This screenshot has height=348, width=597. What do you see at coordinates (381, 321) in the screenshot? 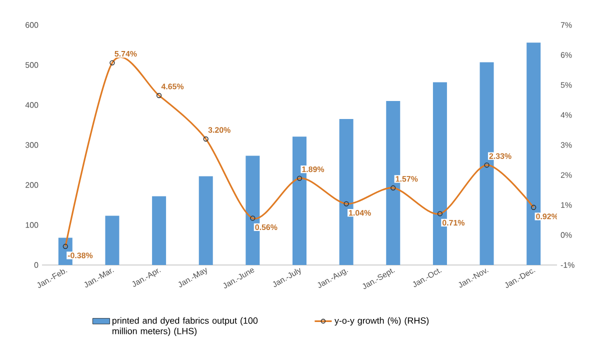
I see `legend-label: y-o-y growth (%) (RHS)` at bounding box center [381, 321].